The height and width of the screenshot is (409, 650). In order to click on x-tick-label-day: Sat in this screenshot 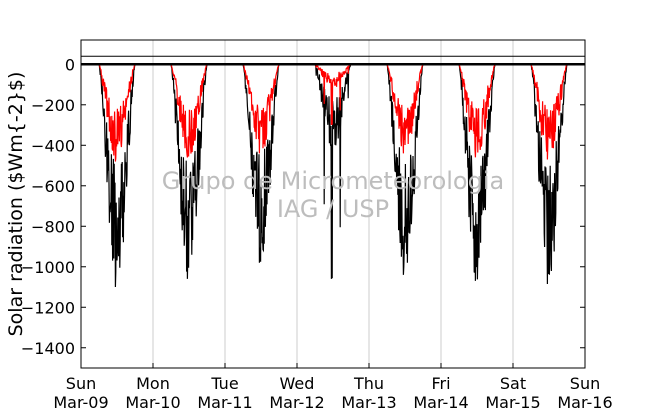, I will do `click(513, 383)`.